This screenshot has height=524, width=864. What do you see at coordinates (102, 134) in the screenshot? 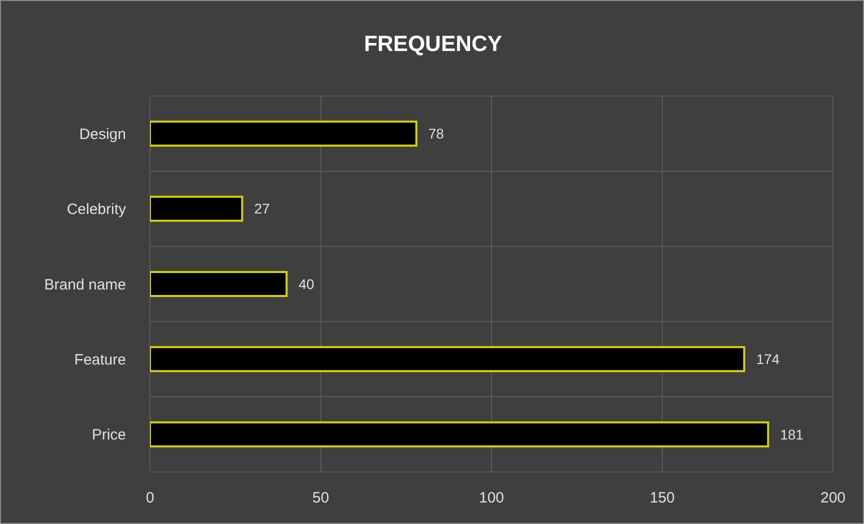
I see `y-tick-label: Design` at bounding box center [102, 134].